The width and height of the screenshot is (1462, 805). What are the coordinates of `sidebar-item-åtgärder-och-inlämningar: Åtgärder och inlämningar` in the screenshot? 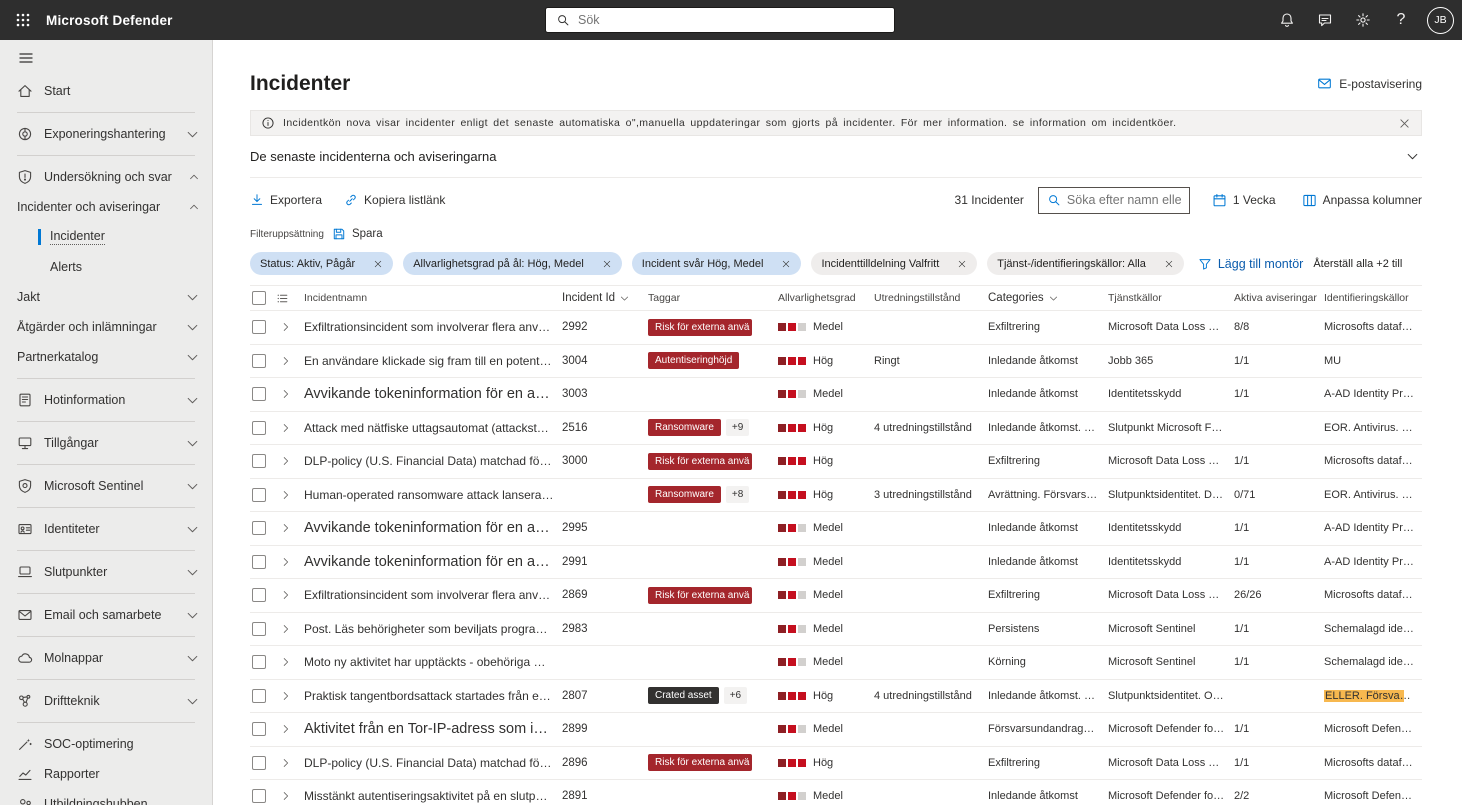 It's located at (106, 327).